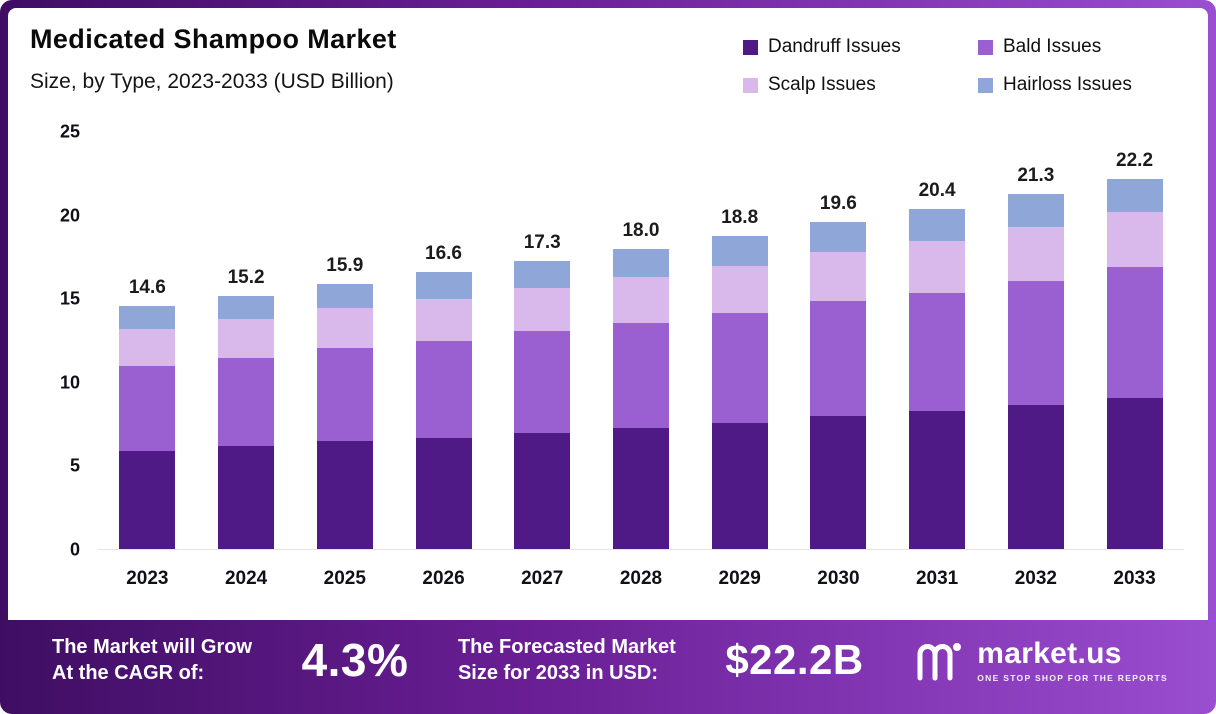 Image resolution: width=1216 pixels, height=714 pixels. I want to click on x-label-2032: 2032, so click(1035, 578).